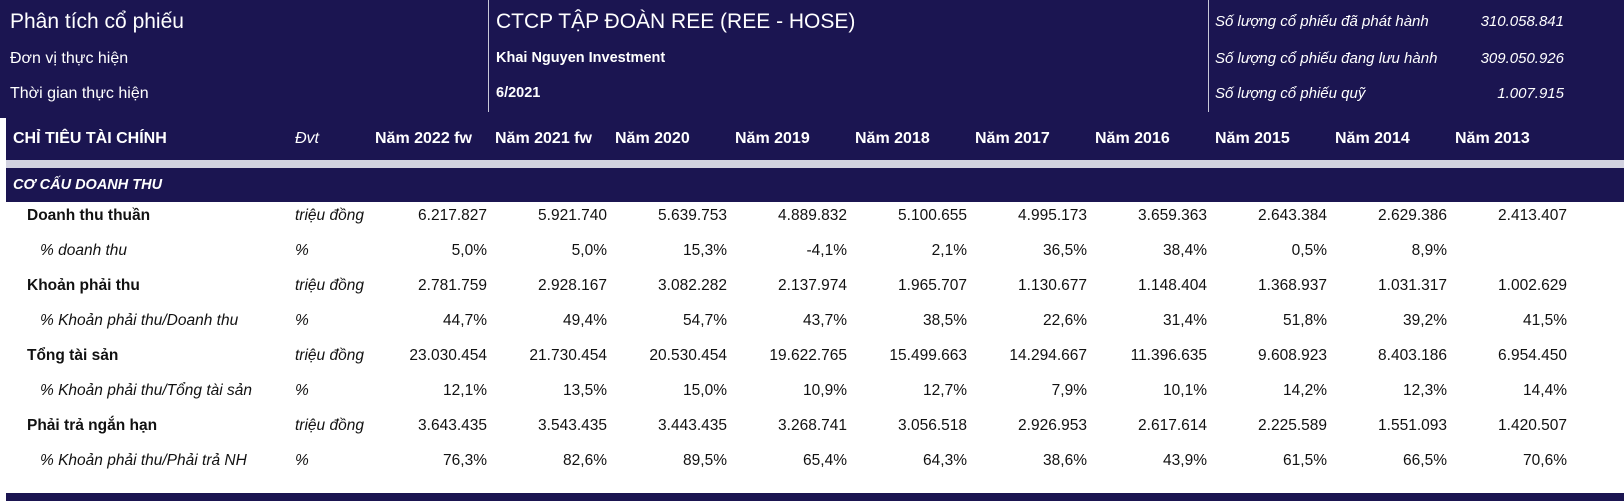 Image resolution: width=1624 pixels, height=501 pixels. What do you see at coordinates (146, 390) in the screenshot?
I see `row-label: % Khoản phải thu/Tổng tài sản` at bounding box center [146, 390].